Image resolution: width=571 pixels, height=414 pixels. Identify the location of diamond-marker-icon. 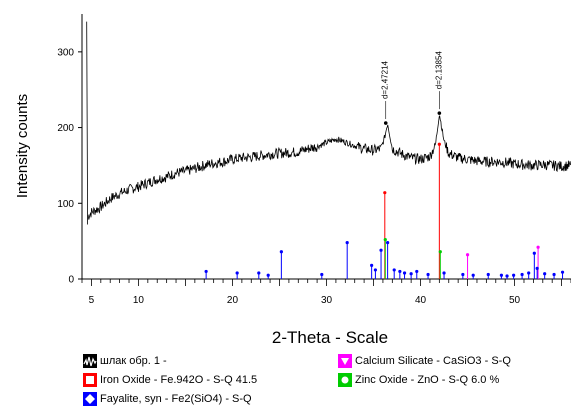
(90, 399).